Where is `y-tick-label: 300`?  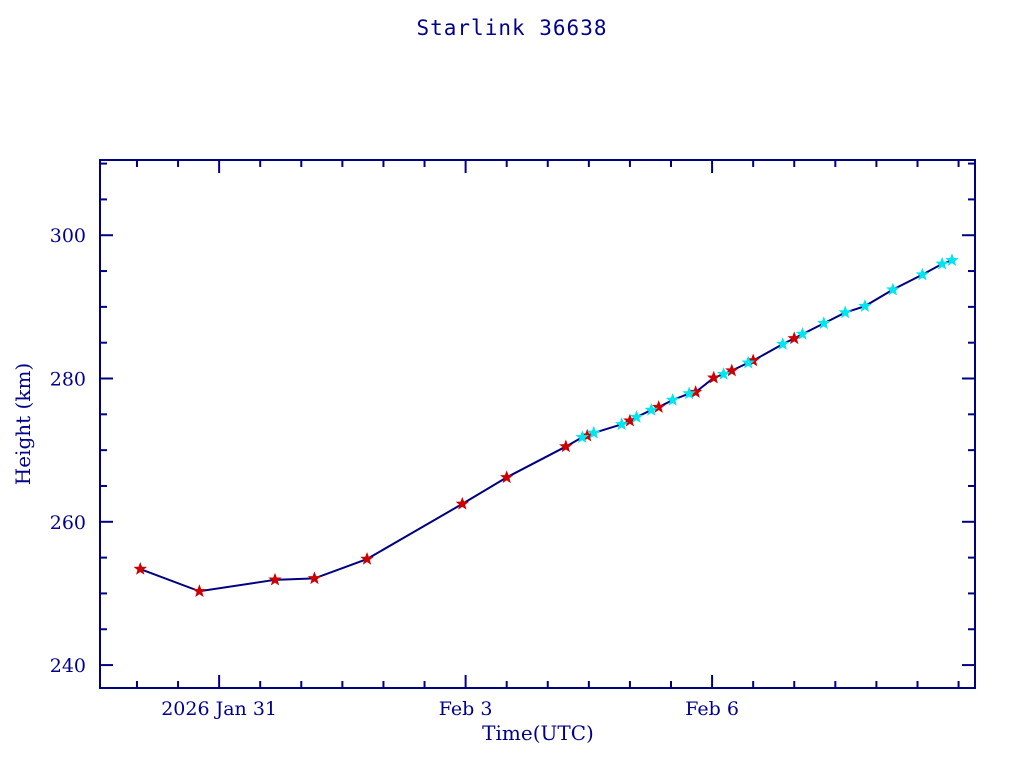 y-tick-label: 300 is located at coordinates (68, 236).